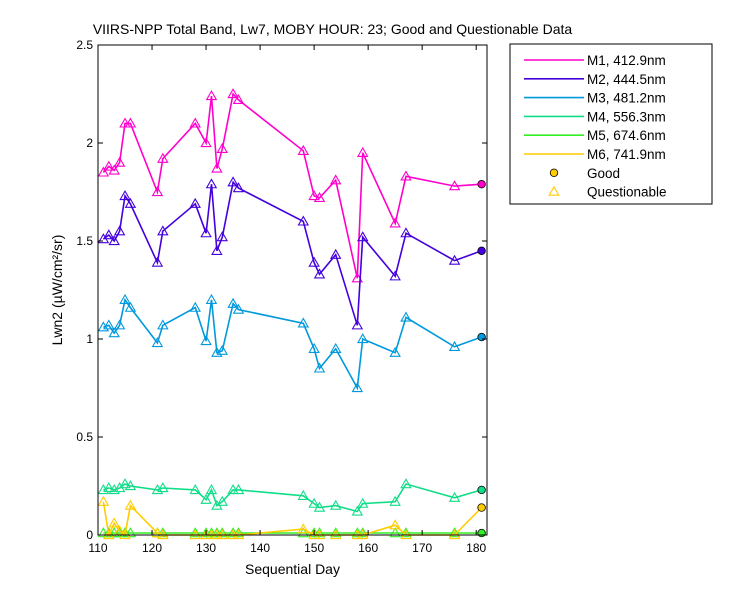 The height and width of the screenshot is (600, 750). What do you see at coordinates (260, 548) in the screenshot?
I see `x-tick-label: 140` at bounding box center [260, 548].